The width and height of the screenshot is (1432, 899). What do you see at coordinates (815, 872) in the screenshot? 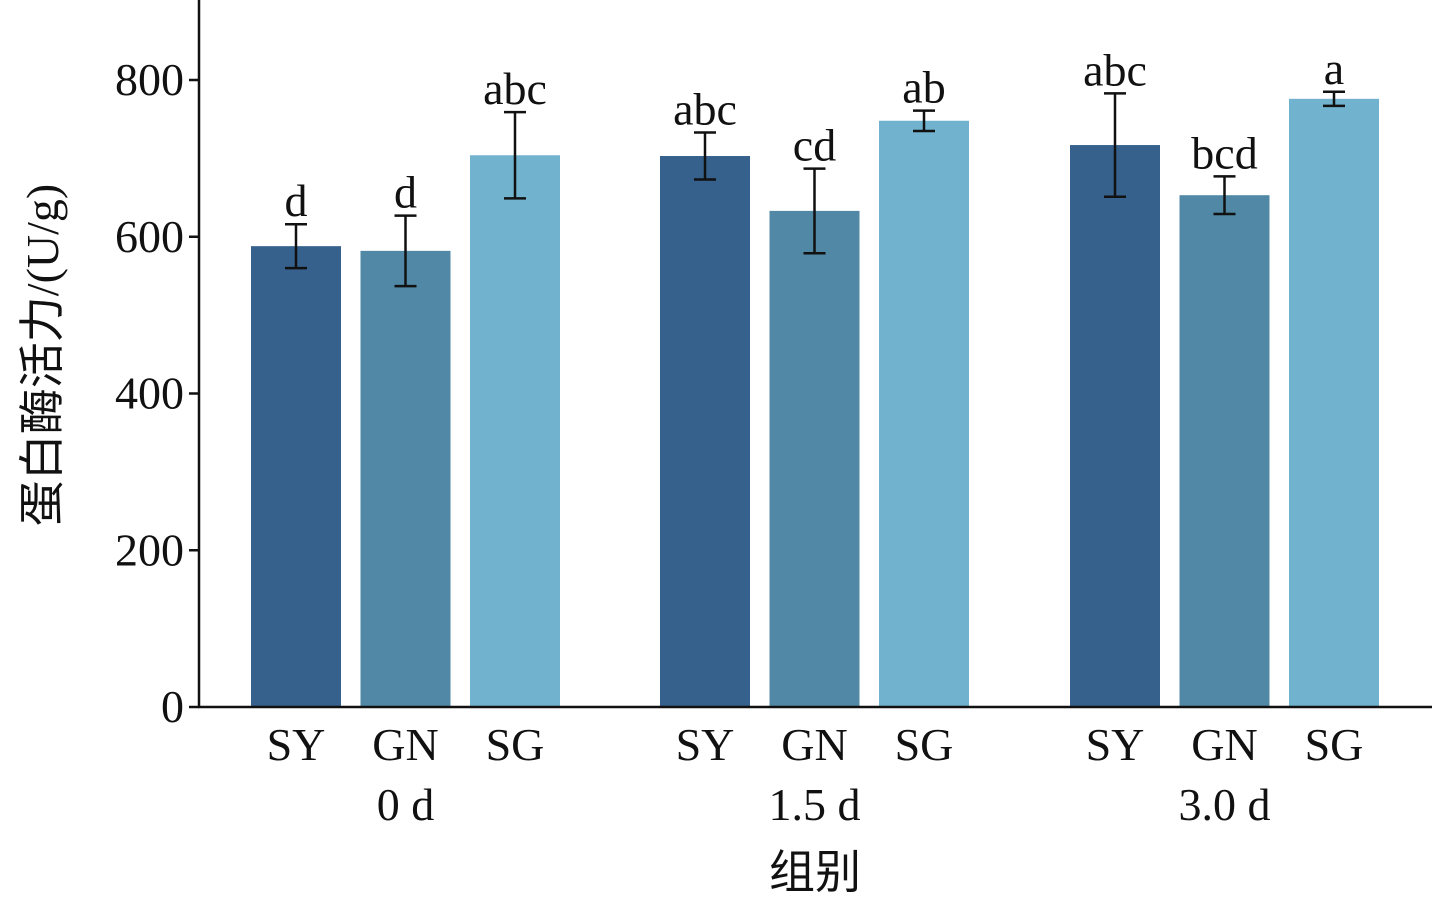
I see `x-axis-label: 组别` at bounding box center [815, 872].